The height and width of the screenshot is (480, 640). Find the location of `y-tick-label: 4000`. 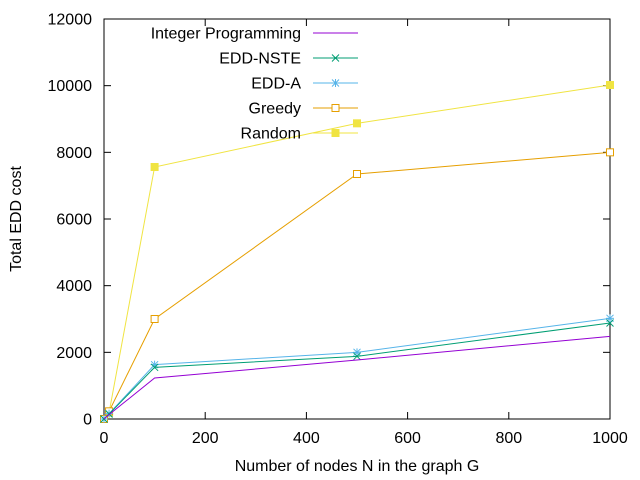

y-tick-label: 4000 is located at coordinates (74, 286).